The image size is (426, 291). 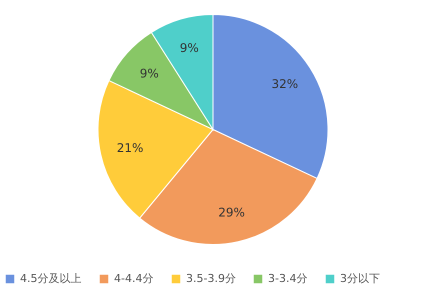 I want to click on legend-label: 3.5-3.9分, so click(x=211, y=278).